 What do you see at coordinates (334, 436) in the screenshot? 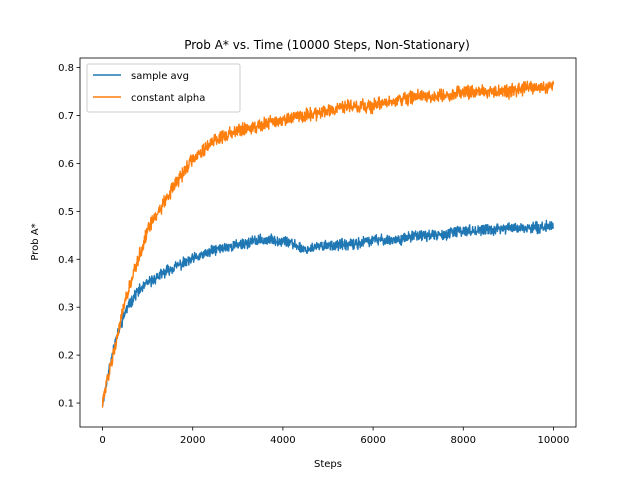
I see `x-axis: 0 2000 4000 6000 8000 10000` at bounding box center [334, 436].